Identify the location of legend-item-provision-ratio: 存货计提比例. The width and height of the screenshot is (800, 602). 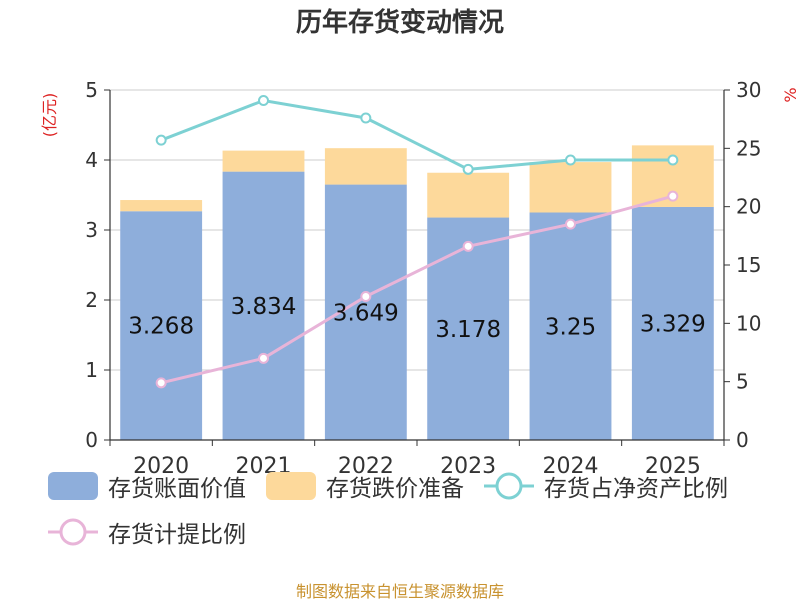
(147, 532).